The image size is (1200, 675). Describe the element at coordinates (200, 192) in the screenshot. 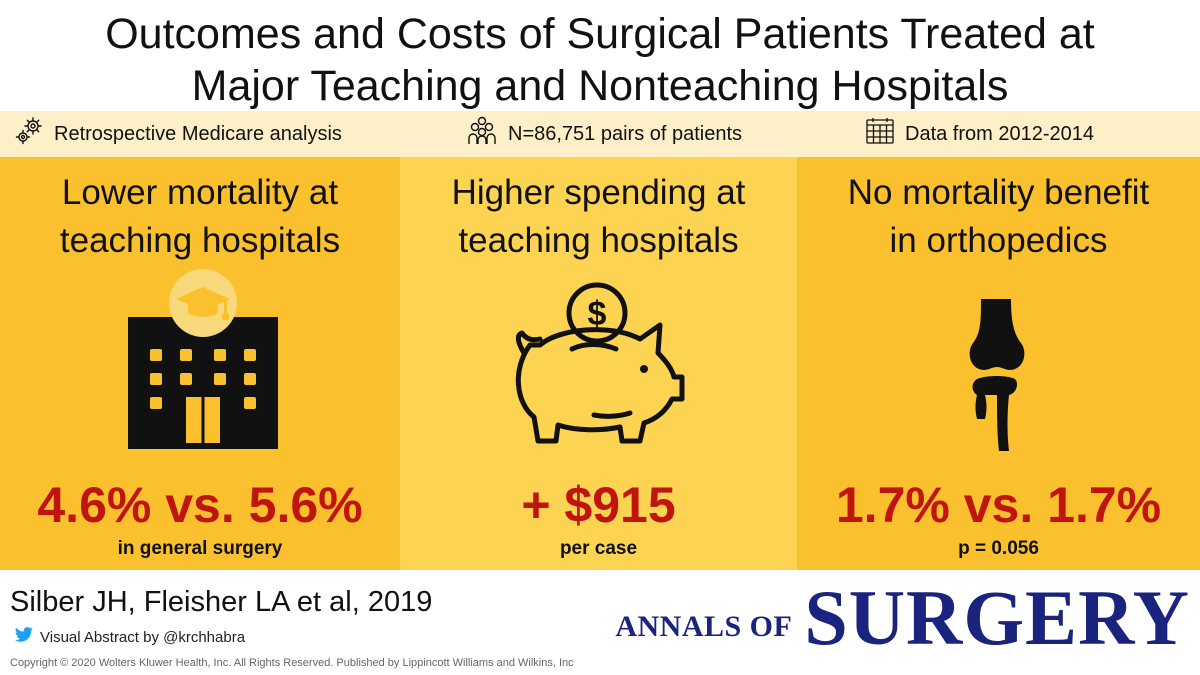

I see `panel-heading-line-1: Lower mortality at` at that location.